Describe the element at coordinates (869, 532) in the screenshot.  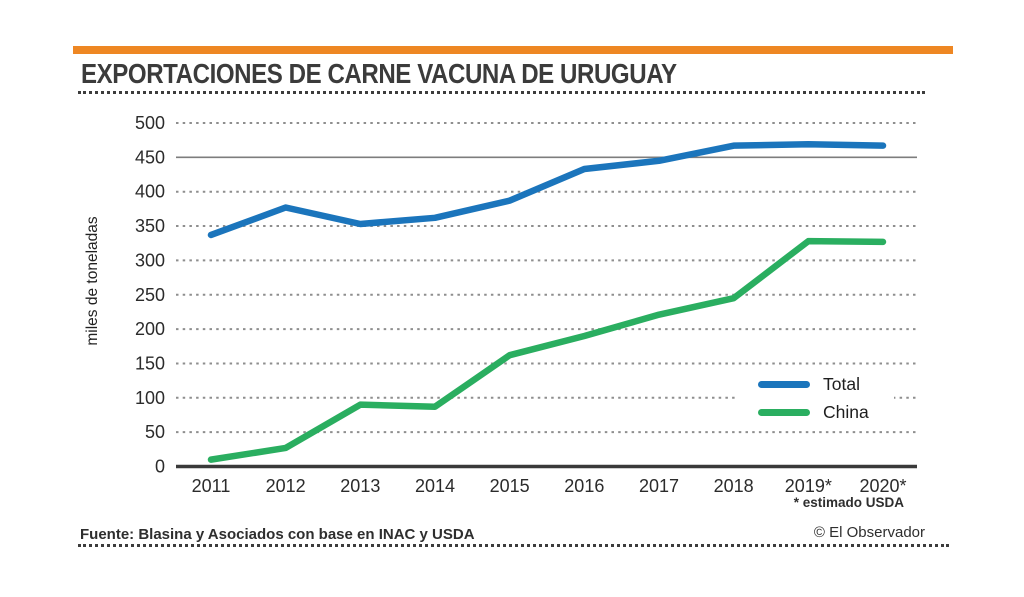
I see `publisher-credit: © El Observador` at that location.